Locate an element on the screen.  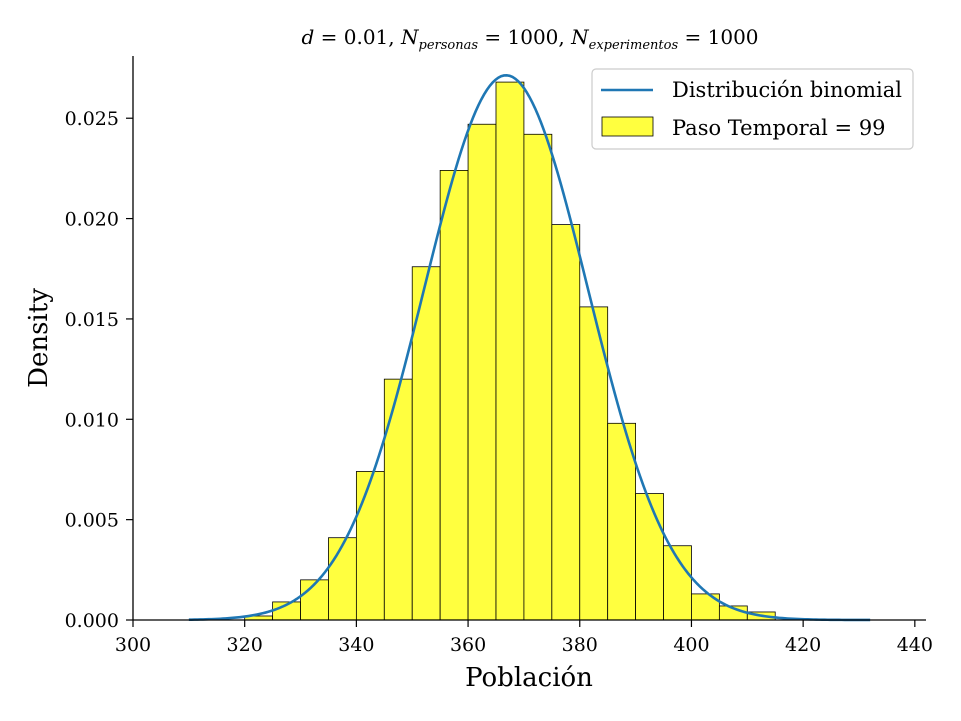
title-n1-subscript: personas is located at coordinates (449, 45).